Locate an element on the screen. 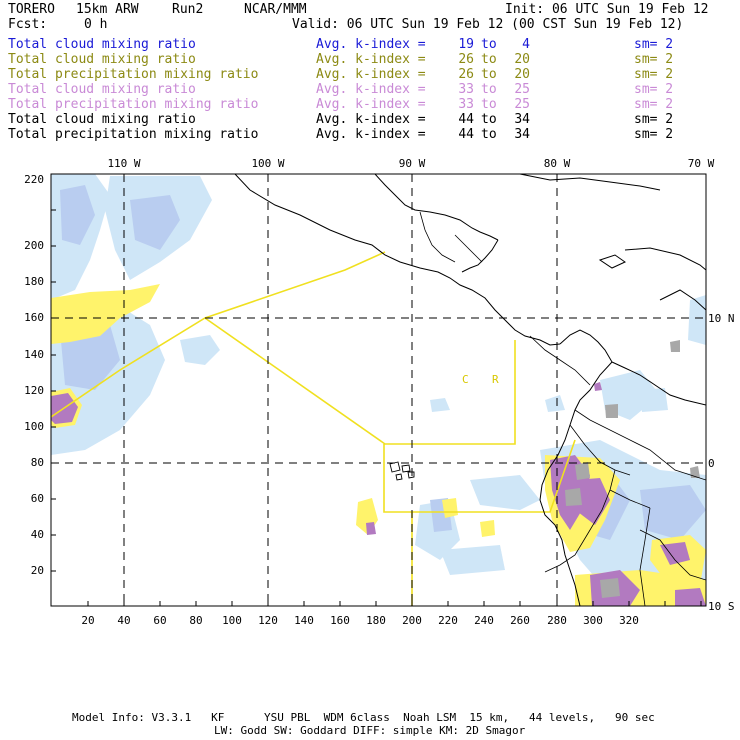 The width and height of the screenshot is (740, 740). x-tick-label: 280 is located at coordinates (557, 620).